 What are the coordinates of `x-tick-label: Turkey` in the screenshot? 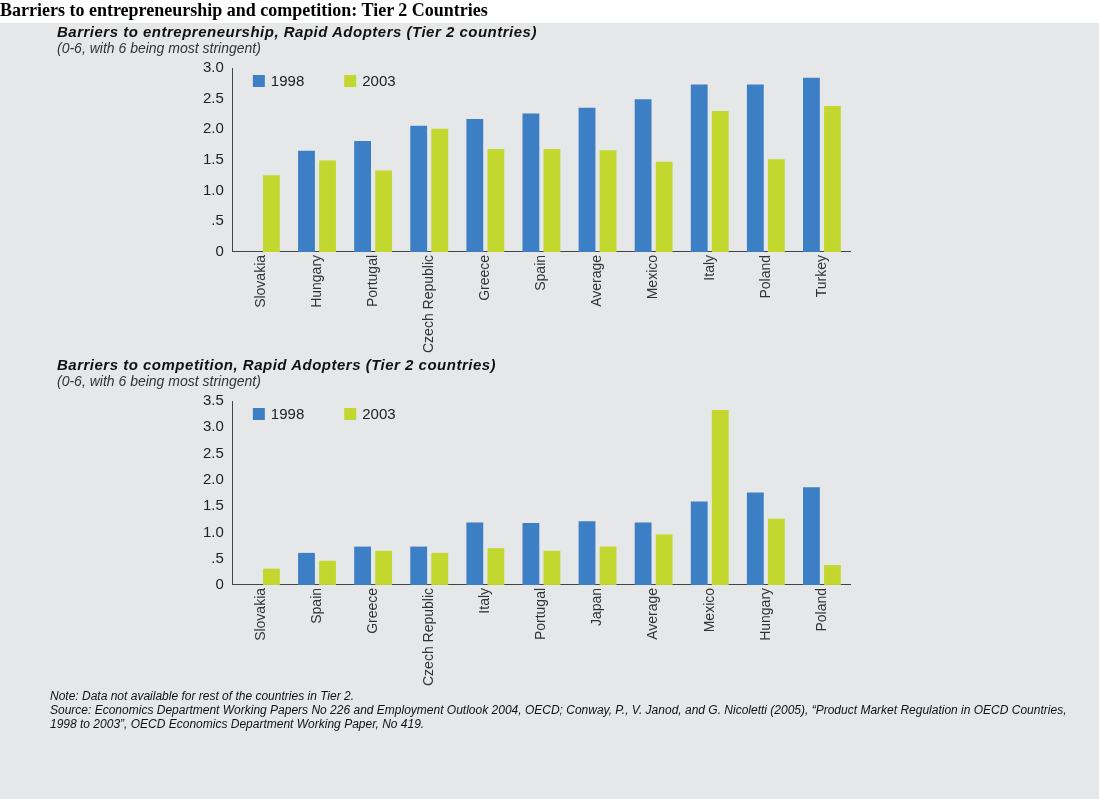 It's located at (820, 276).